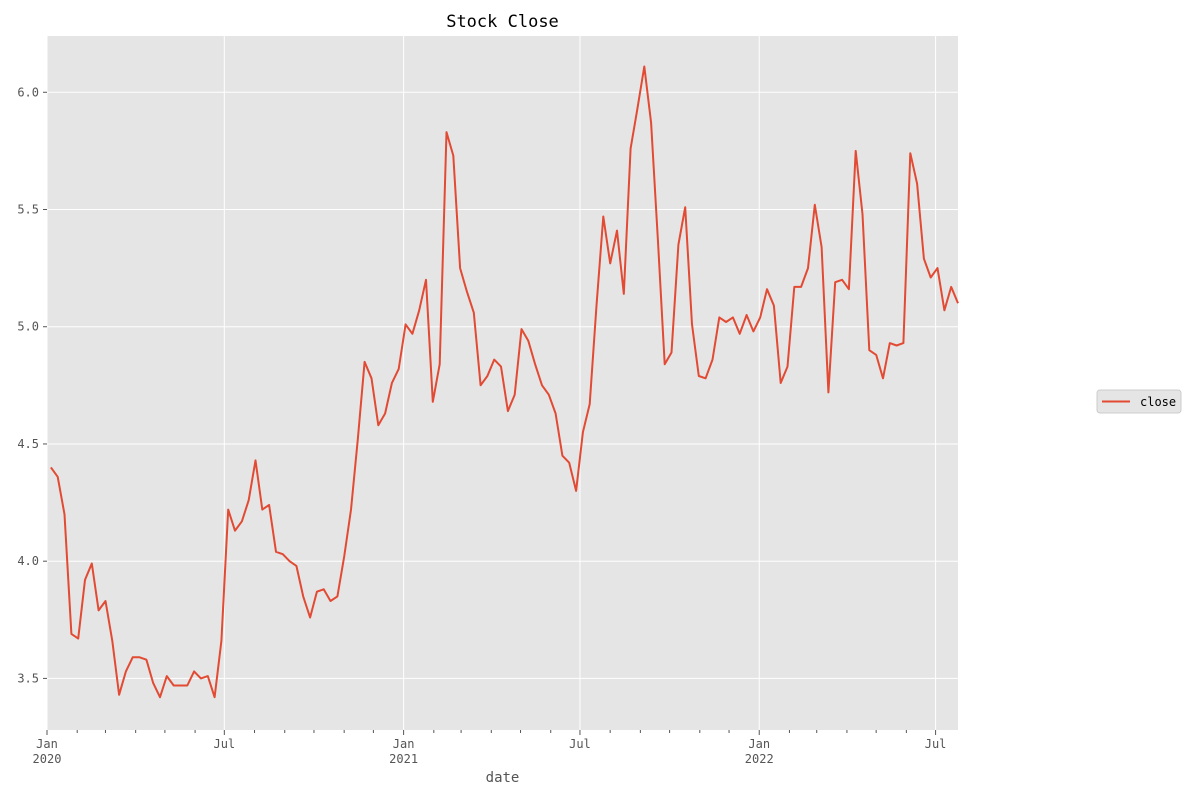  I want to click on x-tick-year-label: 2021, so click(403, 759).